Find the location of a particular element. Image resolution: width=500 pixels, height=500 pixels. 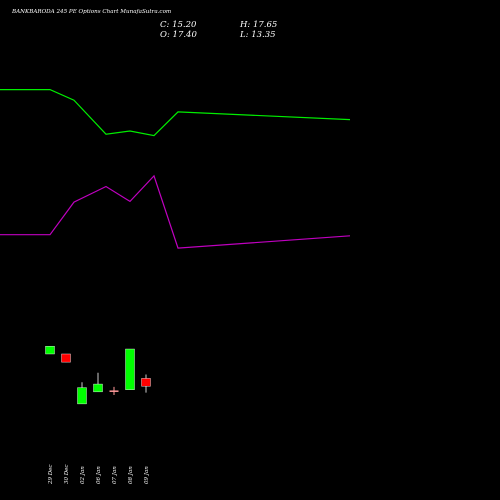

candles is located at coordinates (98, 375).